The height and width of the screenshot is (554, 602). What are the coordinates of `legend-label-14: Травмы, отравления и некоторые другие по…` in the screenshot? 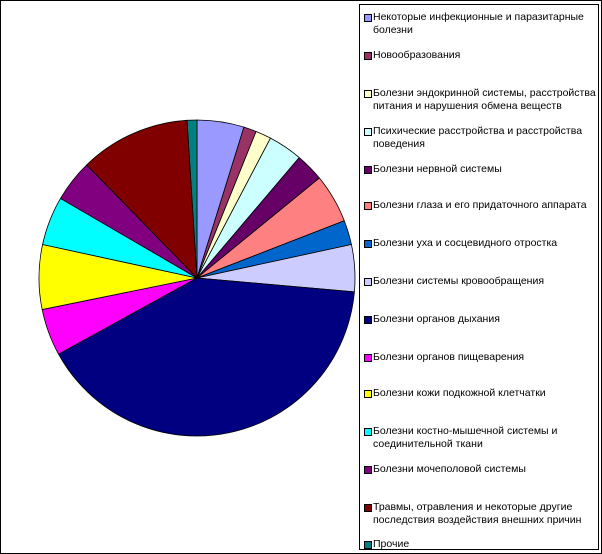 It's located at (477, 513).